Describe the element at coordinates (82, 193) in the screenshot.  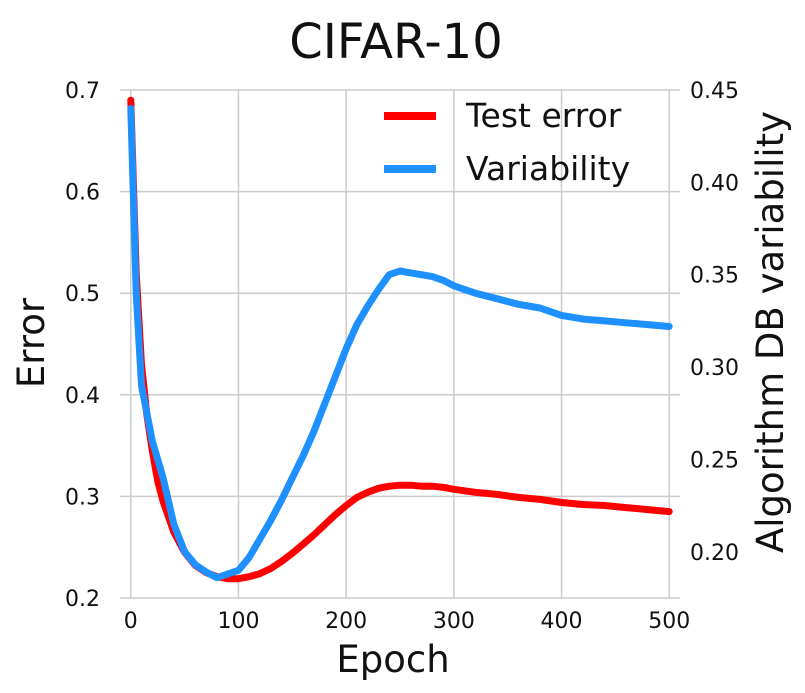
I see `y-tick-label: 0.6` at that location.